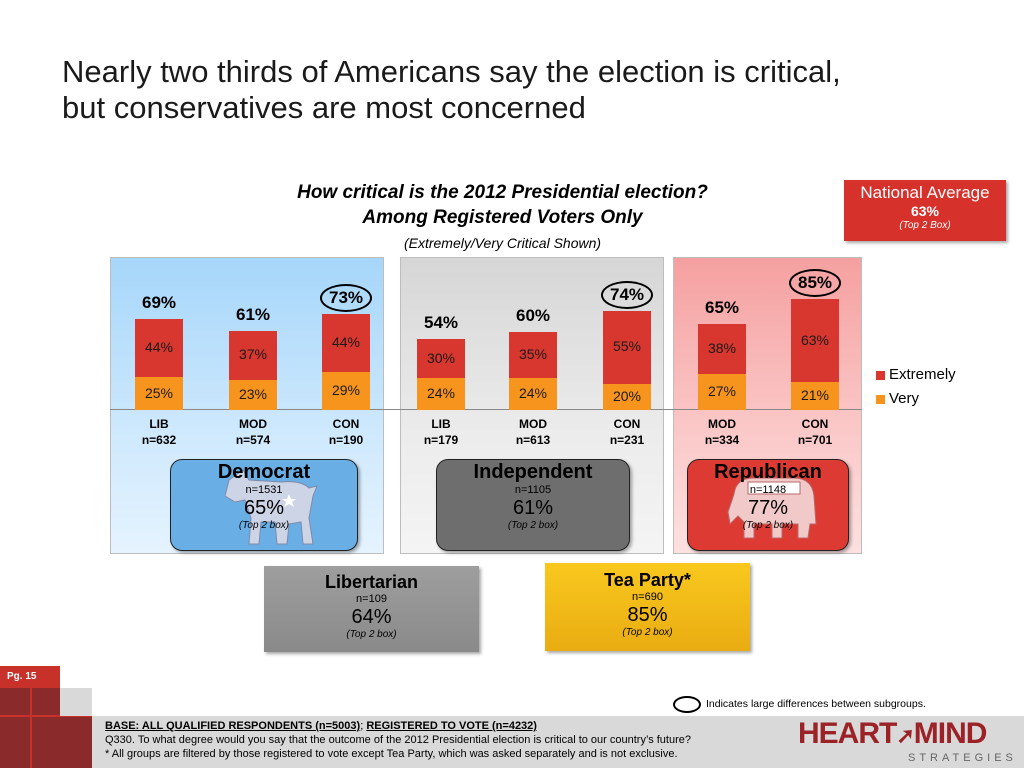 The image size is (1024, 768). Describe the element at coordinates (647, 615) in the screenshot. I see `tea-party-pct: 85%` at that location.